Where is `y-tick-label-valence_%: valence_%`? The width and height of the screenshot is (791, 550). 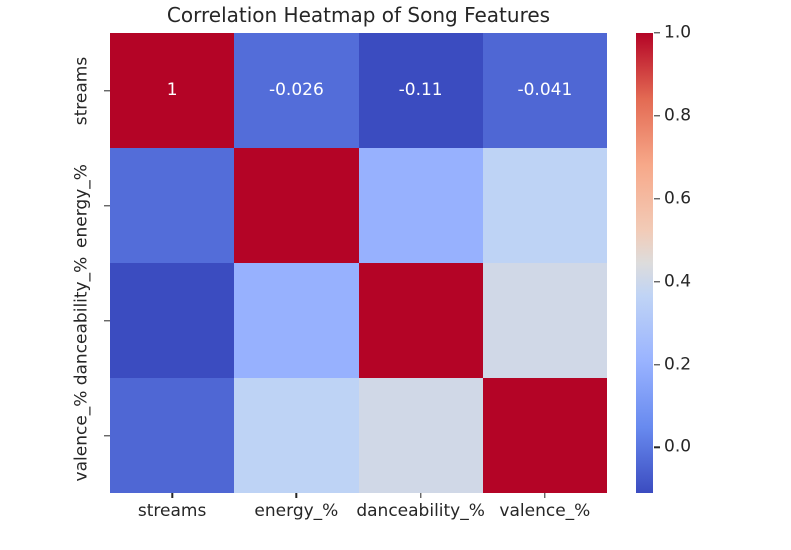 y-tick-label-valence_%: valence_% is located at coordinates (81, 435).